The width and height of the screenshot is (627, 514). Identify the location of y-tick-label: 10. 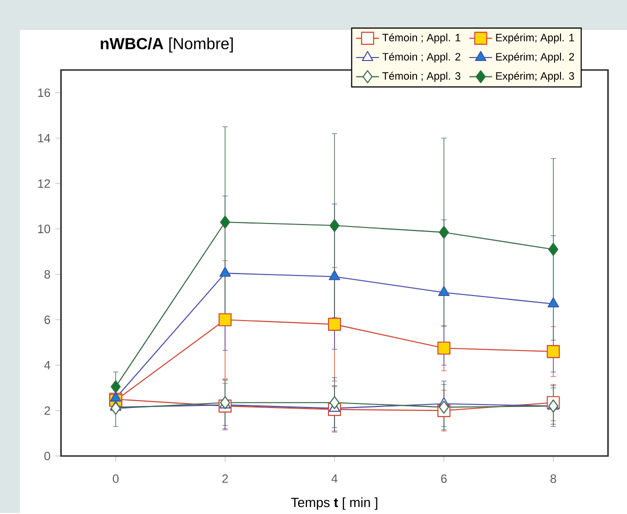
(44, 229).